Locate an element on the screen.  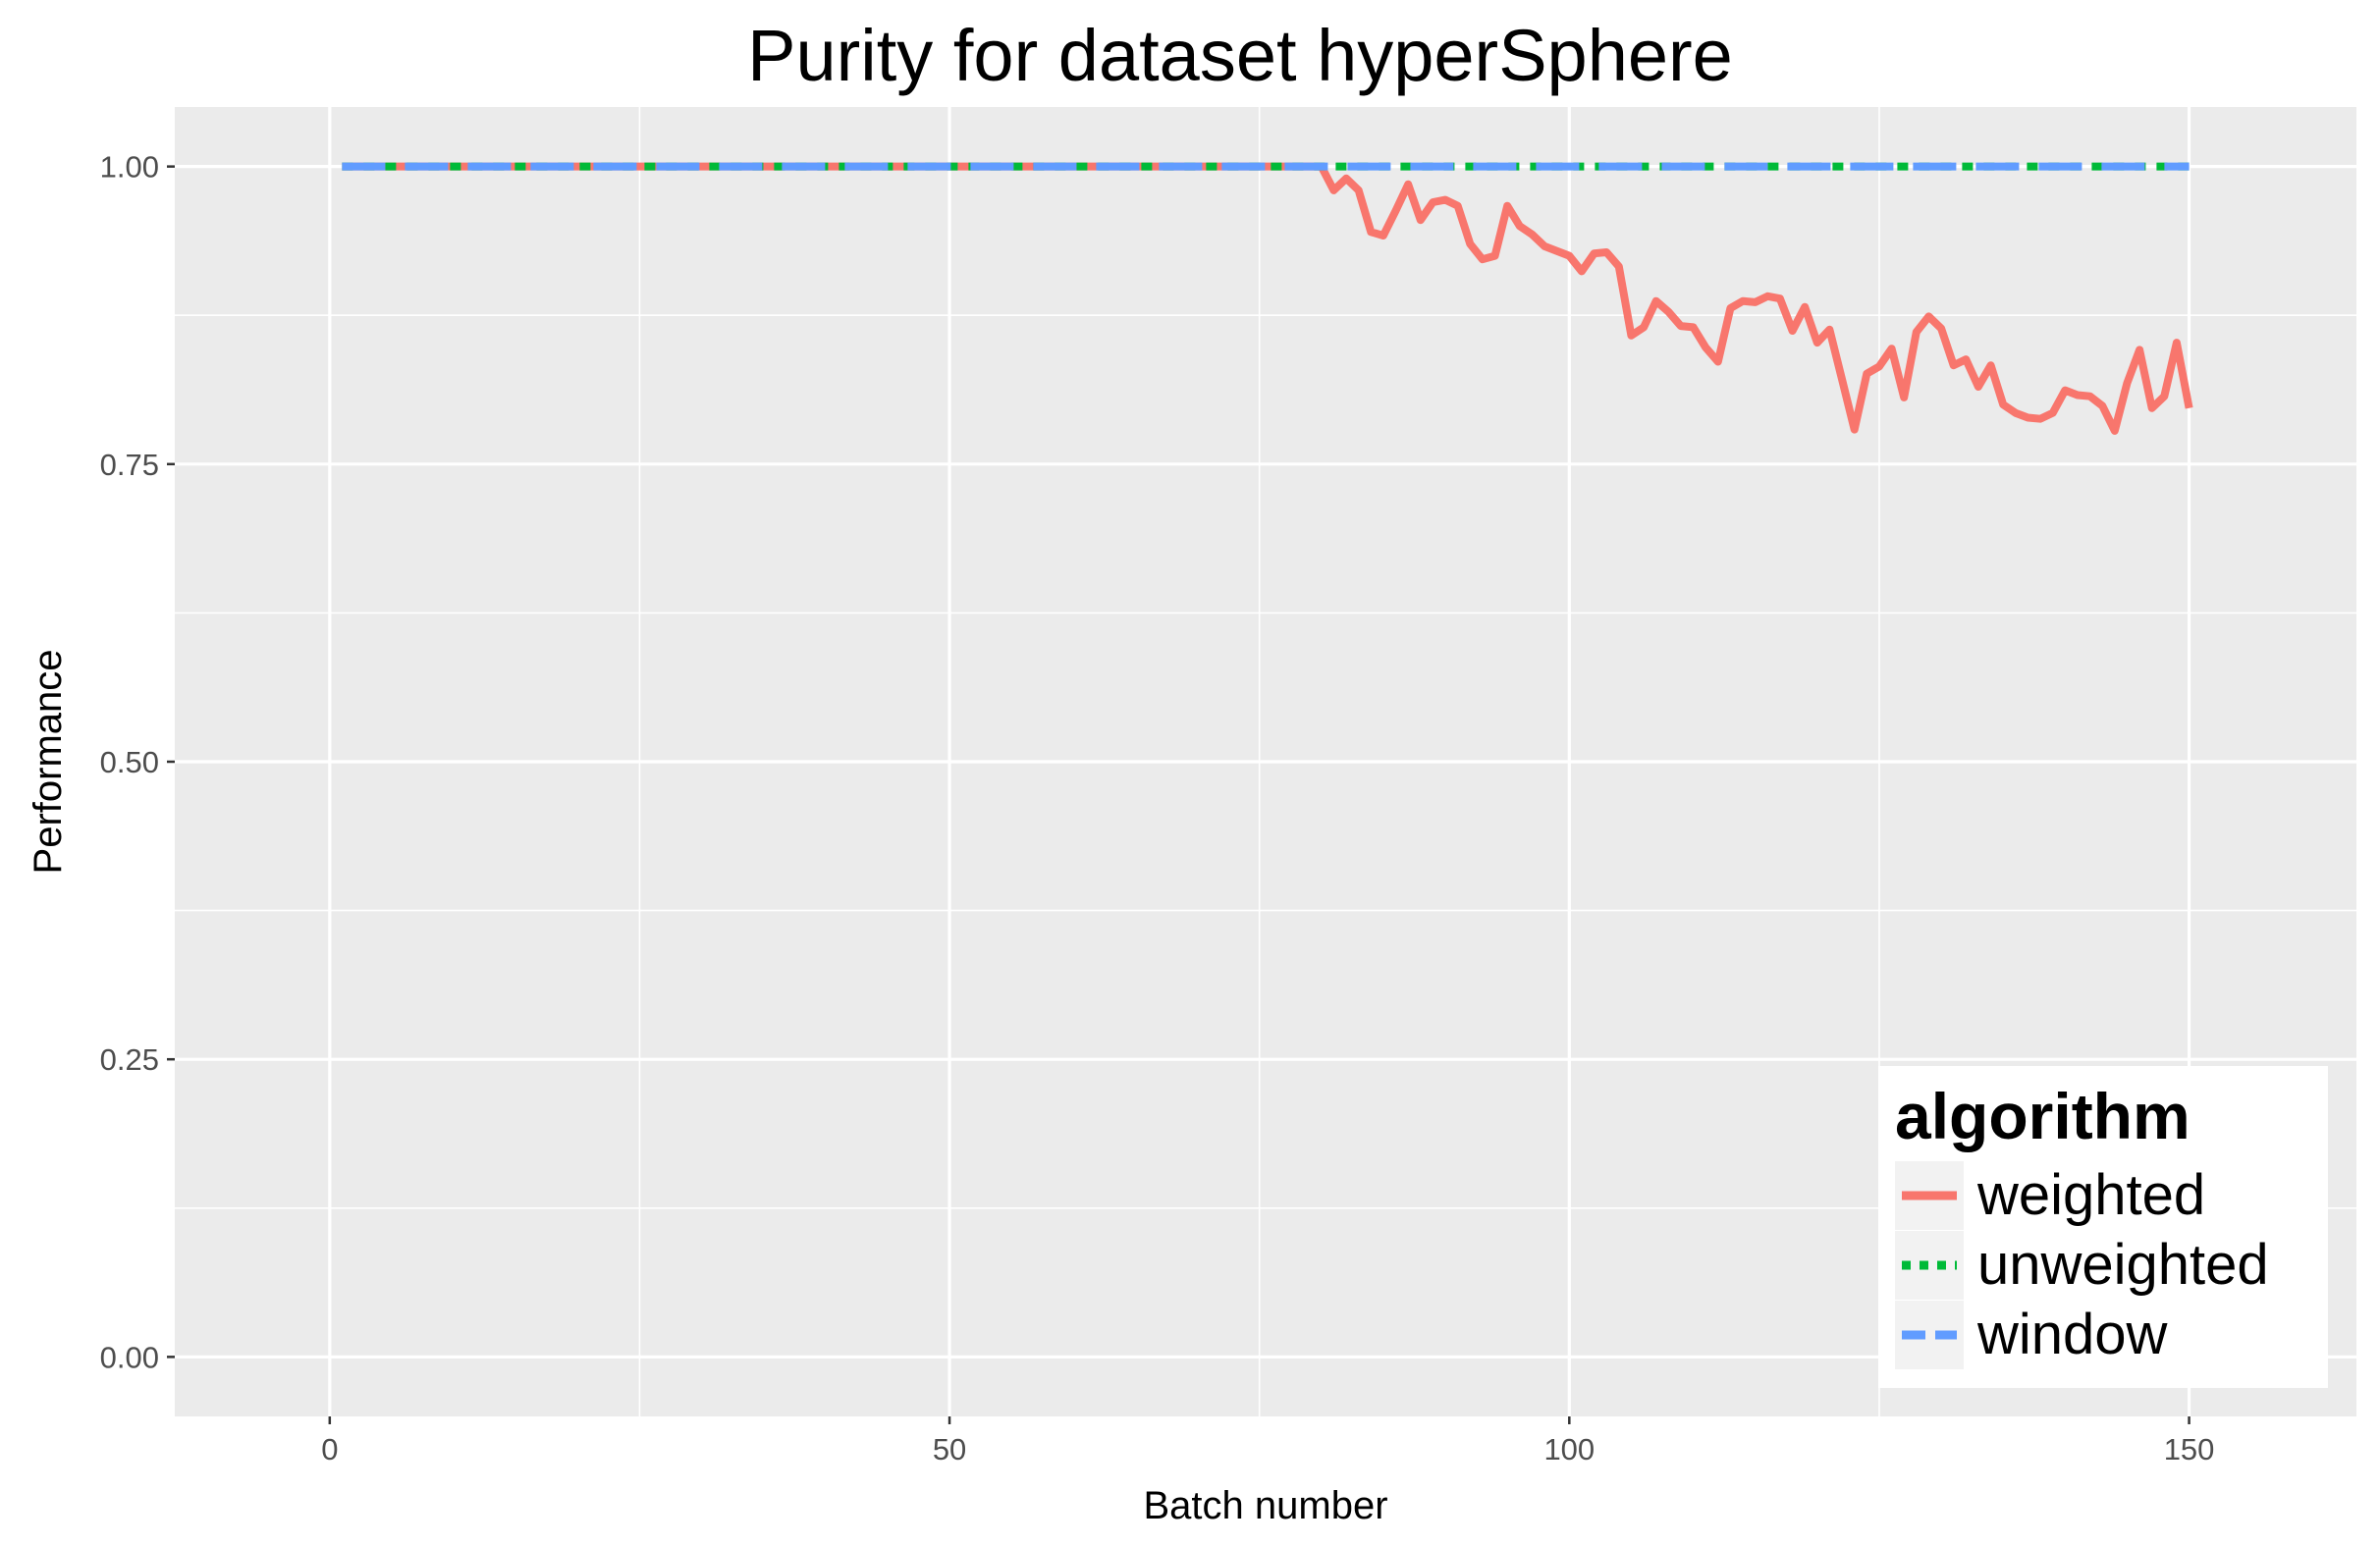
series-lines is located at coordinates (1267, 298).